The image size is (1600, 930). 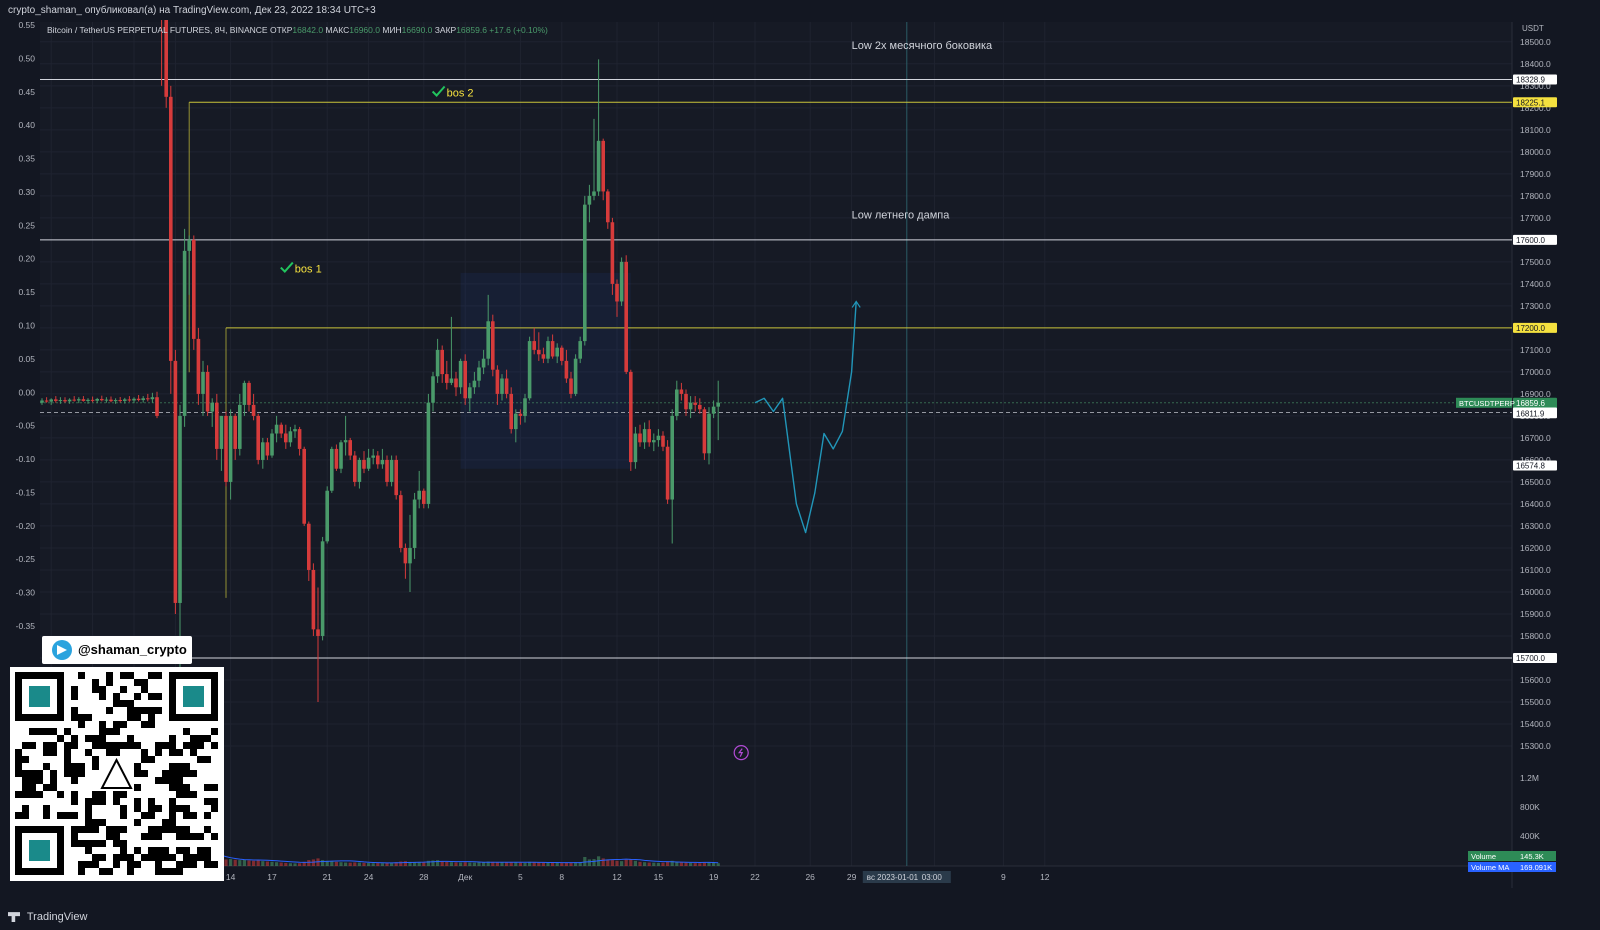 I want to click on left-axis-tick: 0.55, so click(x=26, y=25).